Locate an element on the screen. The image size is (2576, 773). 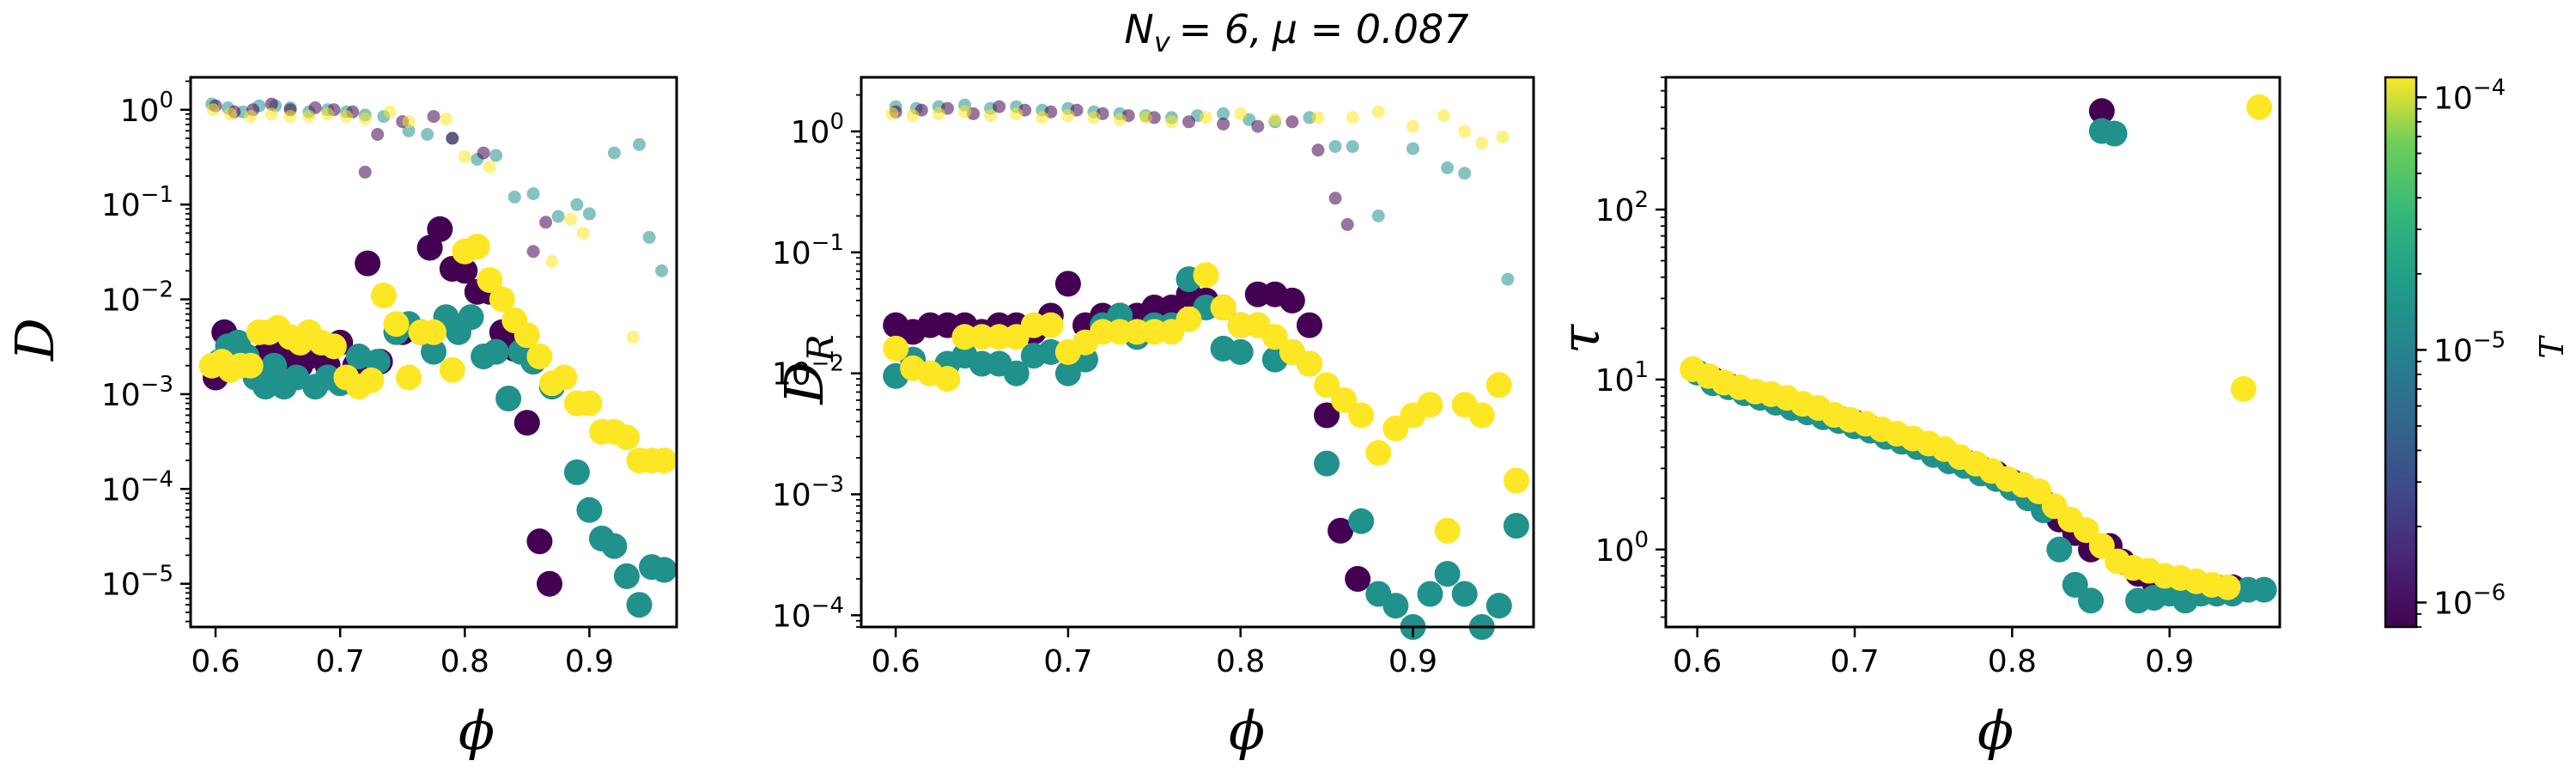
panel-d-frame is located at coordinates (433, 352).